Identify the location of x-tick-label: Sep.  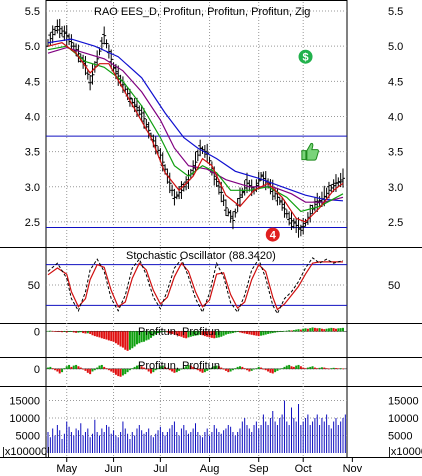
(259, 469).